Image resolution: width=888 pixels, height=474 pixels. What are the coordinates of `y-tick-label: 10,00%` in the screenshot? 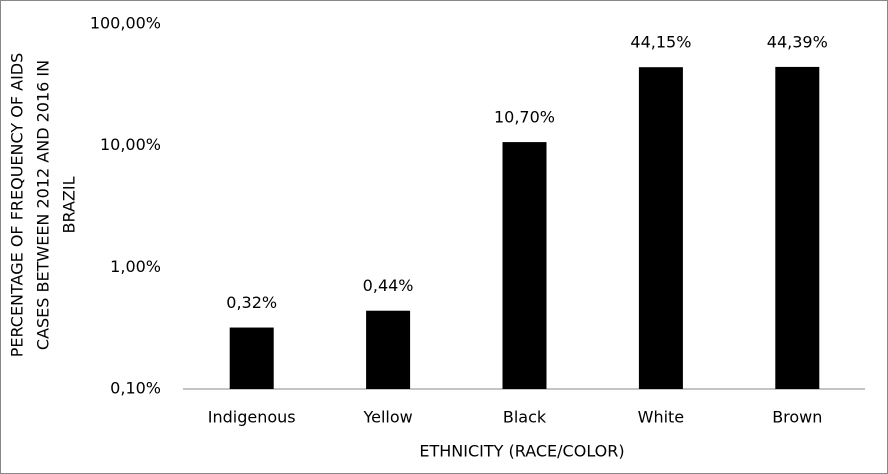 It's located at (130, 144).